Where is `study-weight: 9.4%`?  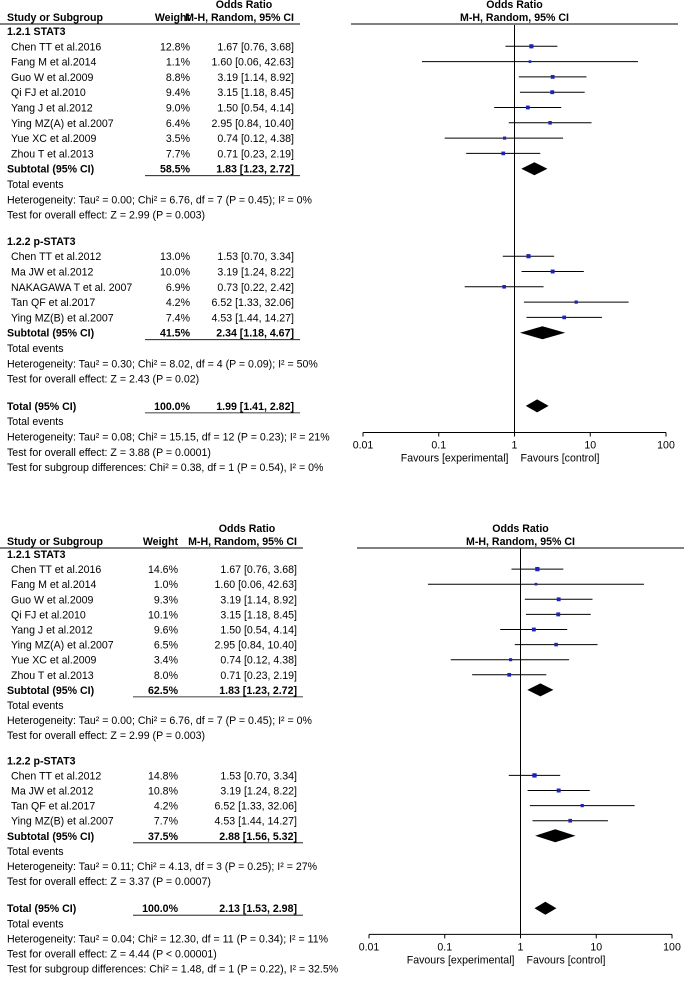 study-weight: 9.4% is located at coordinates (178, 93).